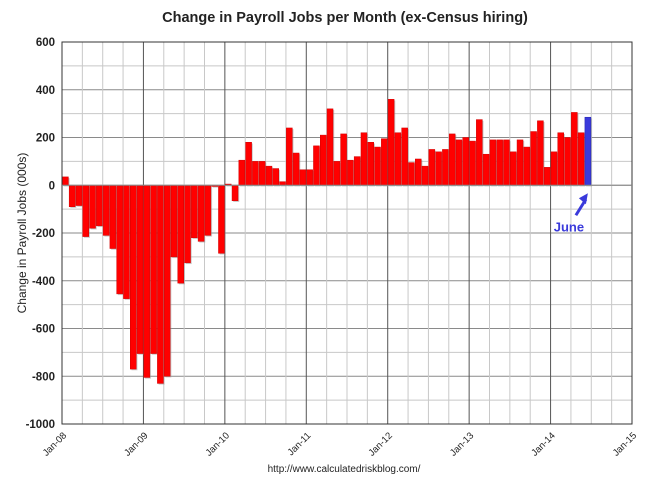  What do you see at coordinates (569, 226) in the screenshot?
I see `annotation-label: June` at bounding box center [569, 226].